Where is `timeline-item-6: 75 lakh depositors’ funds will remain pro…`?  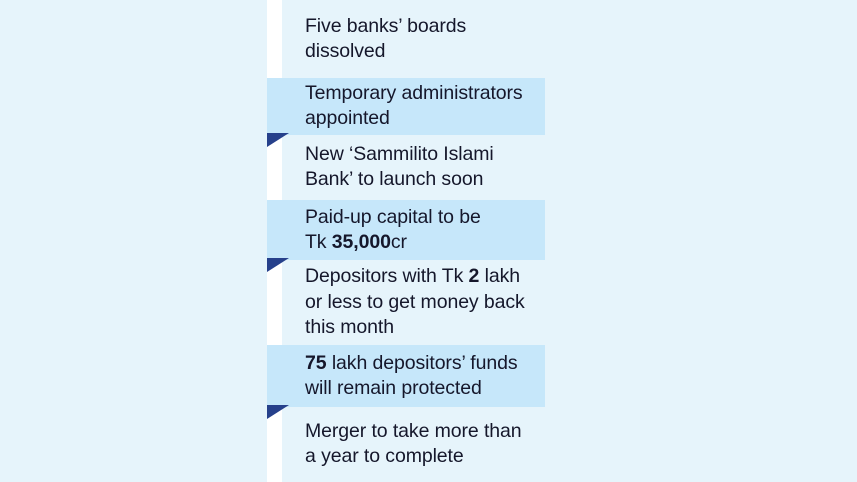 timeline-item-6: 75 lakh depositors’ funds will remain pro… is located at coordinates (406, 376).